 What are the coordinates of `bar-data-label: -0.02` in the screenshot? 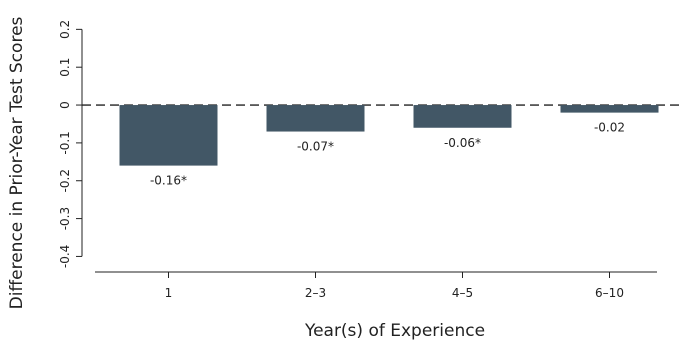 It's located at (609, 128).